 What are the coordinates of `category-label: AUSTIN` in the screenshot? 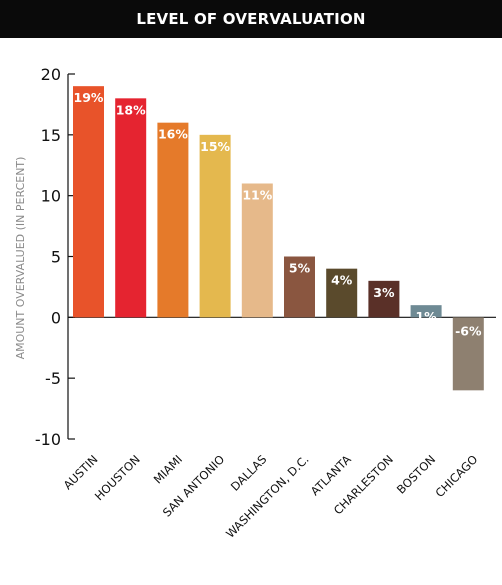 It's located at (81, 472).